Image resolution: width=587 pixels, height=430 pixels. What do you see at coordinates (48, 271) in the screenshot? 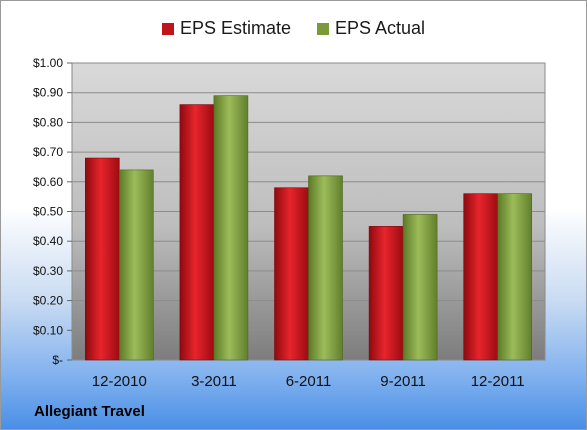
I see `y-tick-label: $0.30` at bounding box center [48, 271].